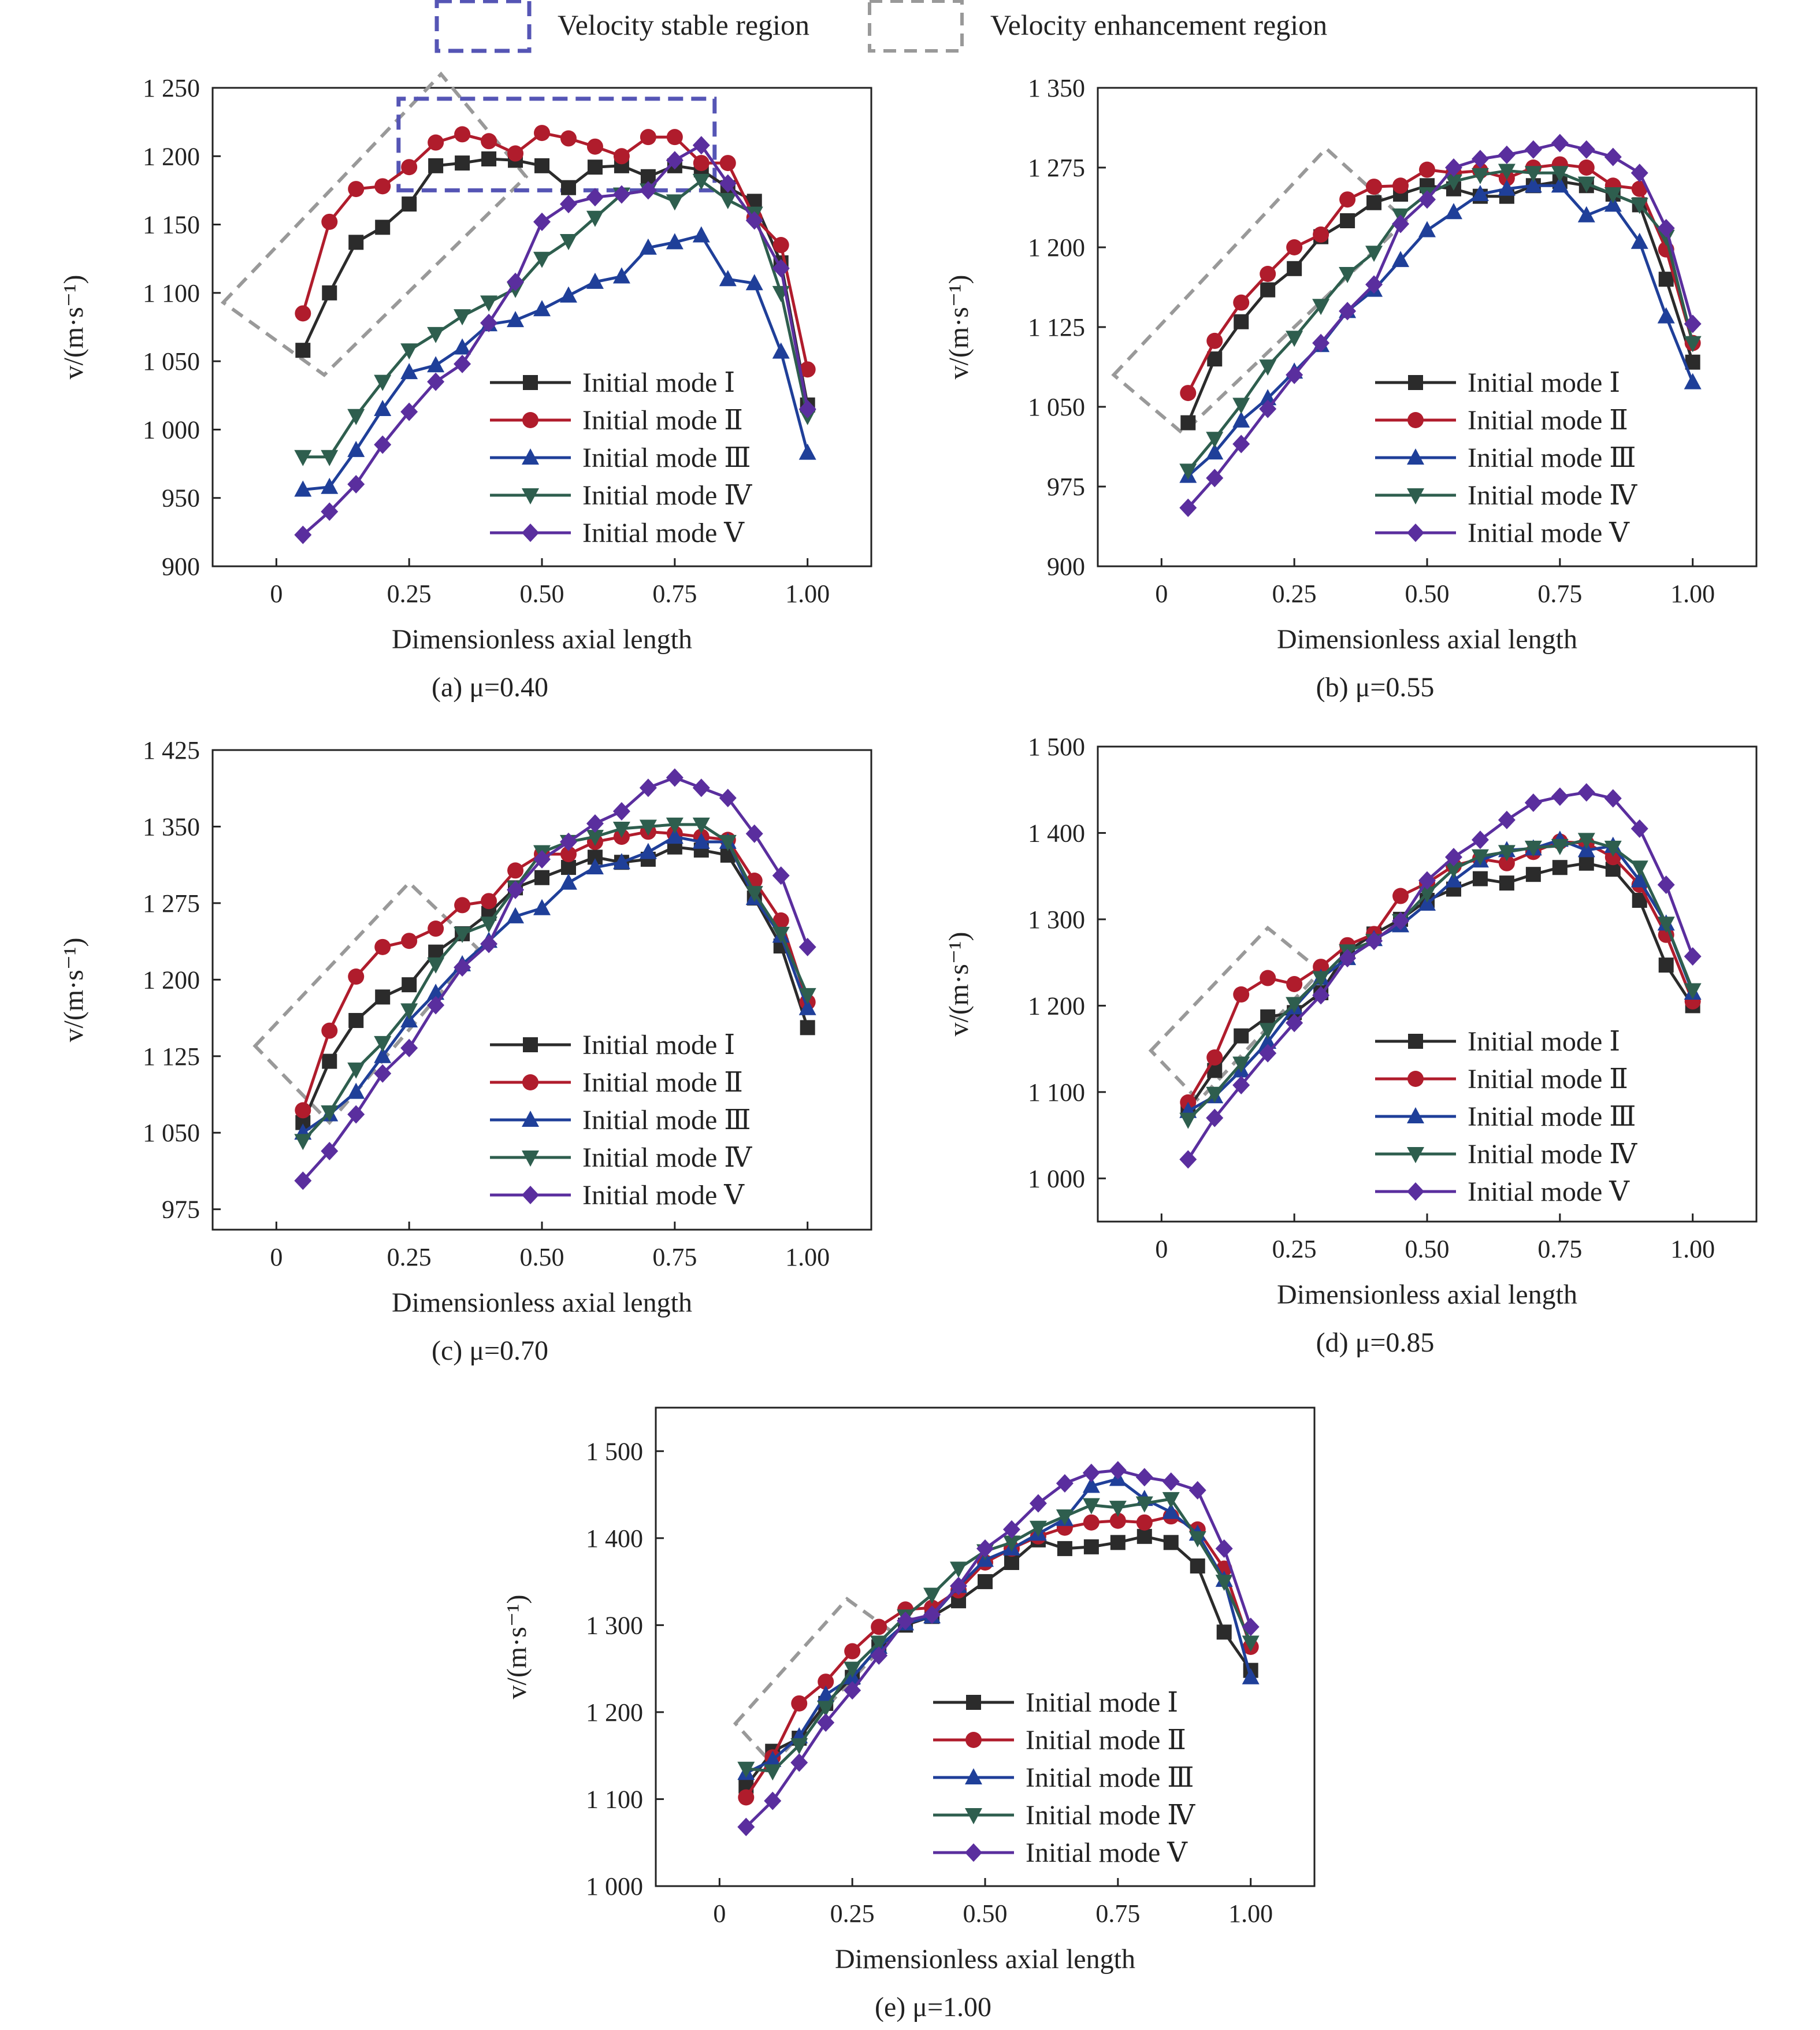 The height and width of the screenshot is (2030, 1820). What do you see at coordinates (1294, 1249) in the screenshot?
I see `x-tick-label: 0.25` at bounding box center [1294, 1249].